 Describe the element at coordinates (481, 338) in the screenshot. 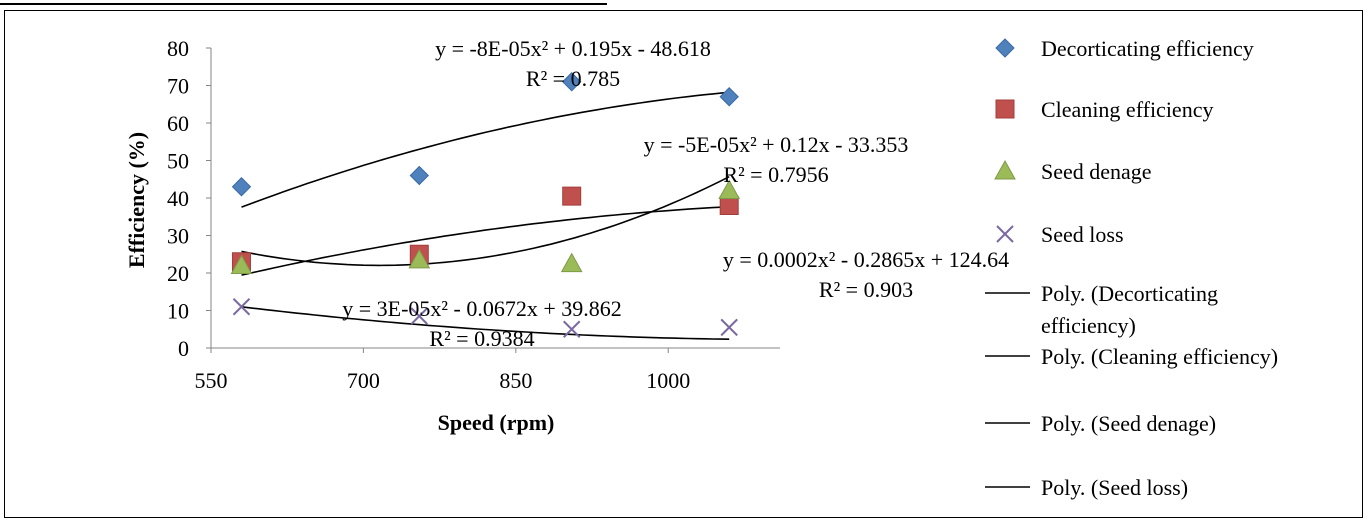

I see `trendline-r-squared: R² = 0.9384` at that location.